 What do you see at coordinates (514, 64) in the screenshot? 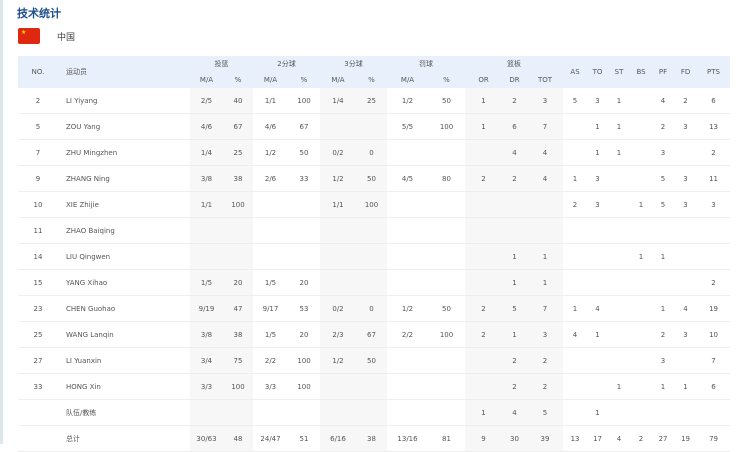
I see `header-rebounds: 篮板` at bounding box center [514, 64].